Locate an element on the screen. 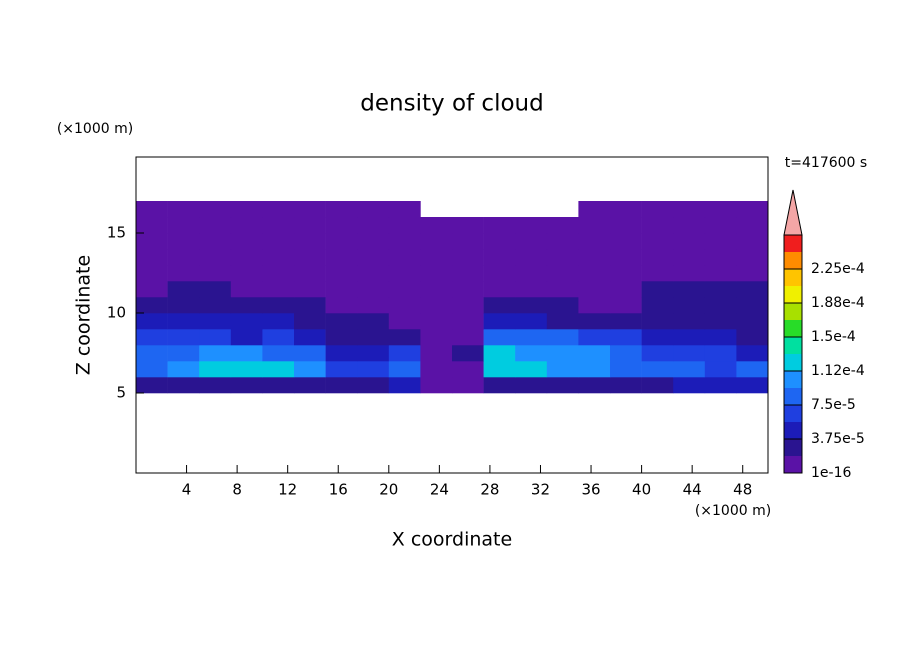 This screenshot has height=654, width=904. x-tick-label: 40 is located at coordinates (641, 490).